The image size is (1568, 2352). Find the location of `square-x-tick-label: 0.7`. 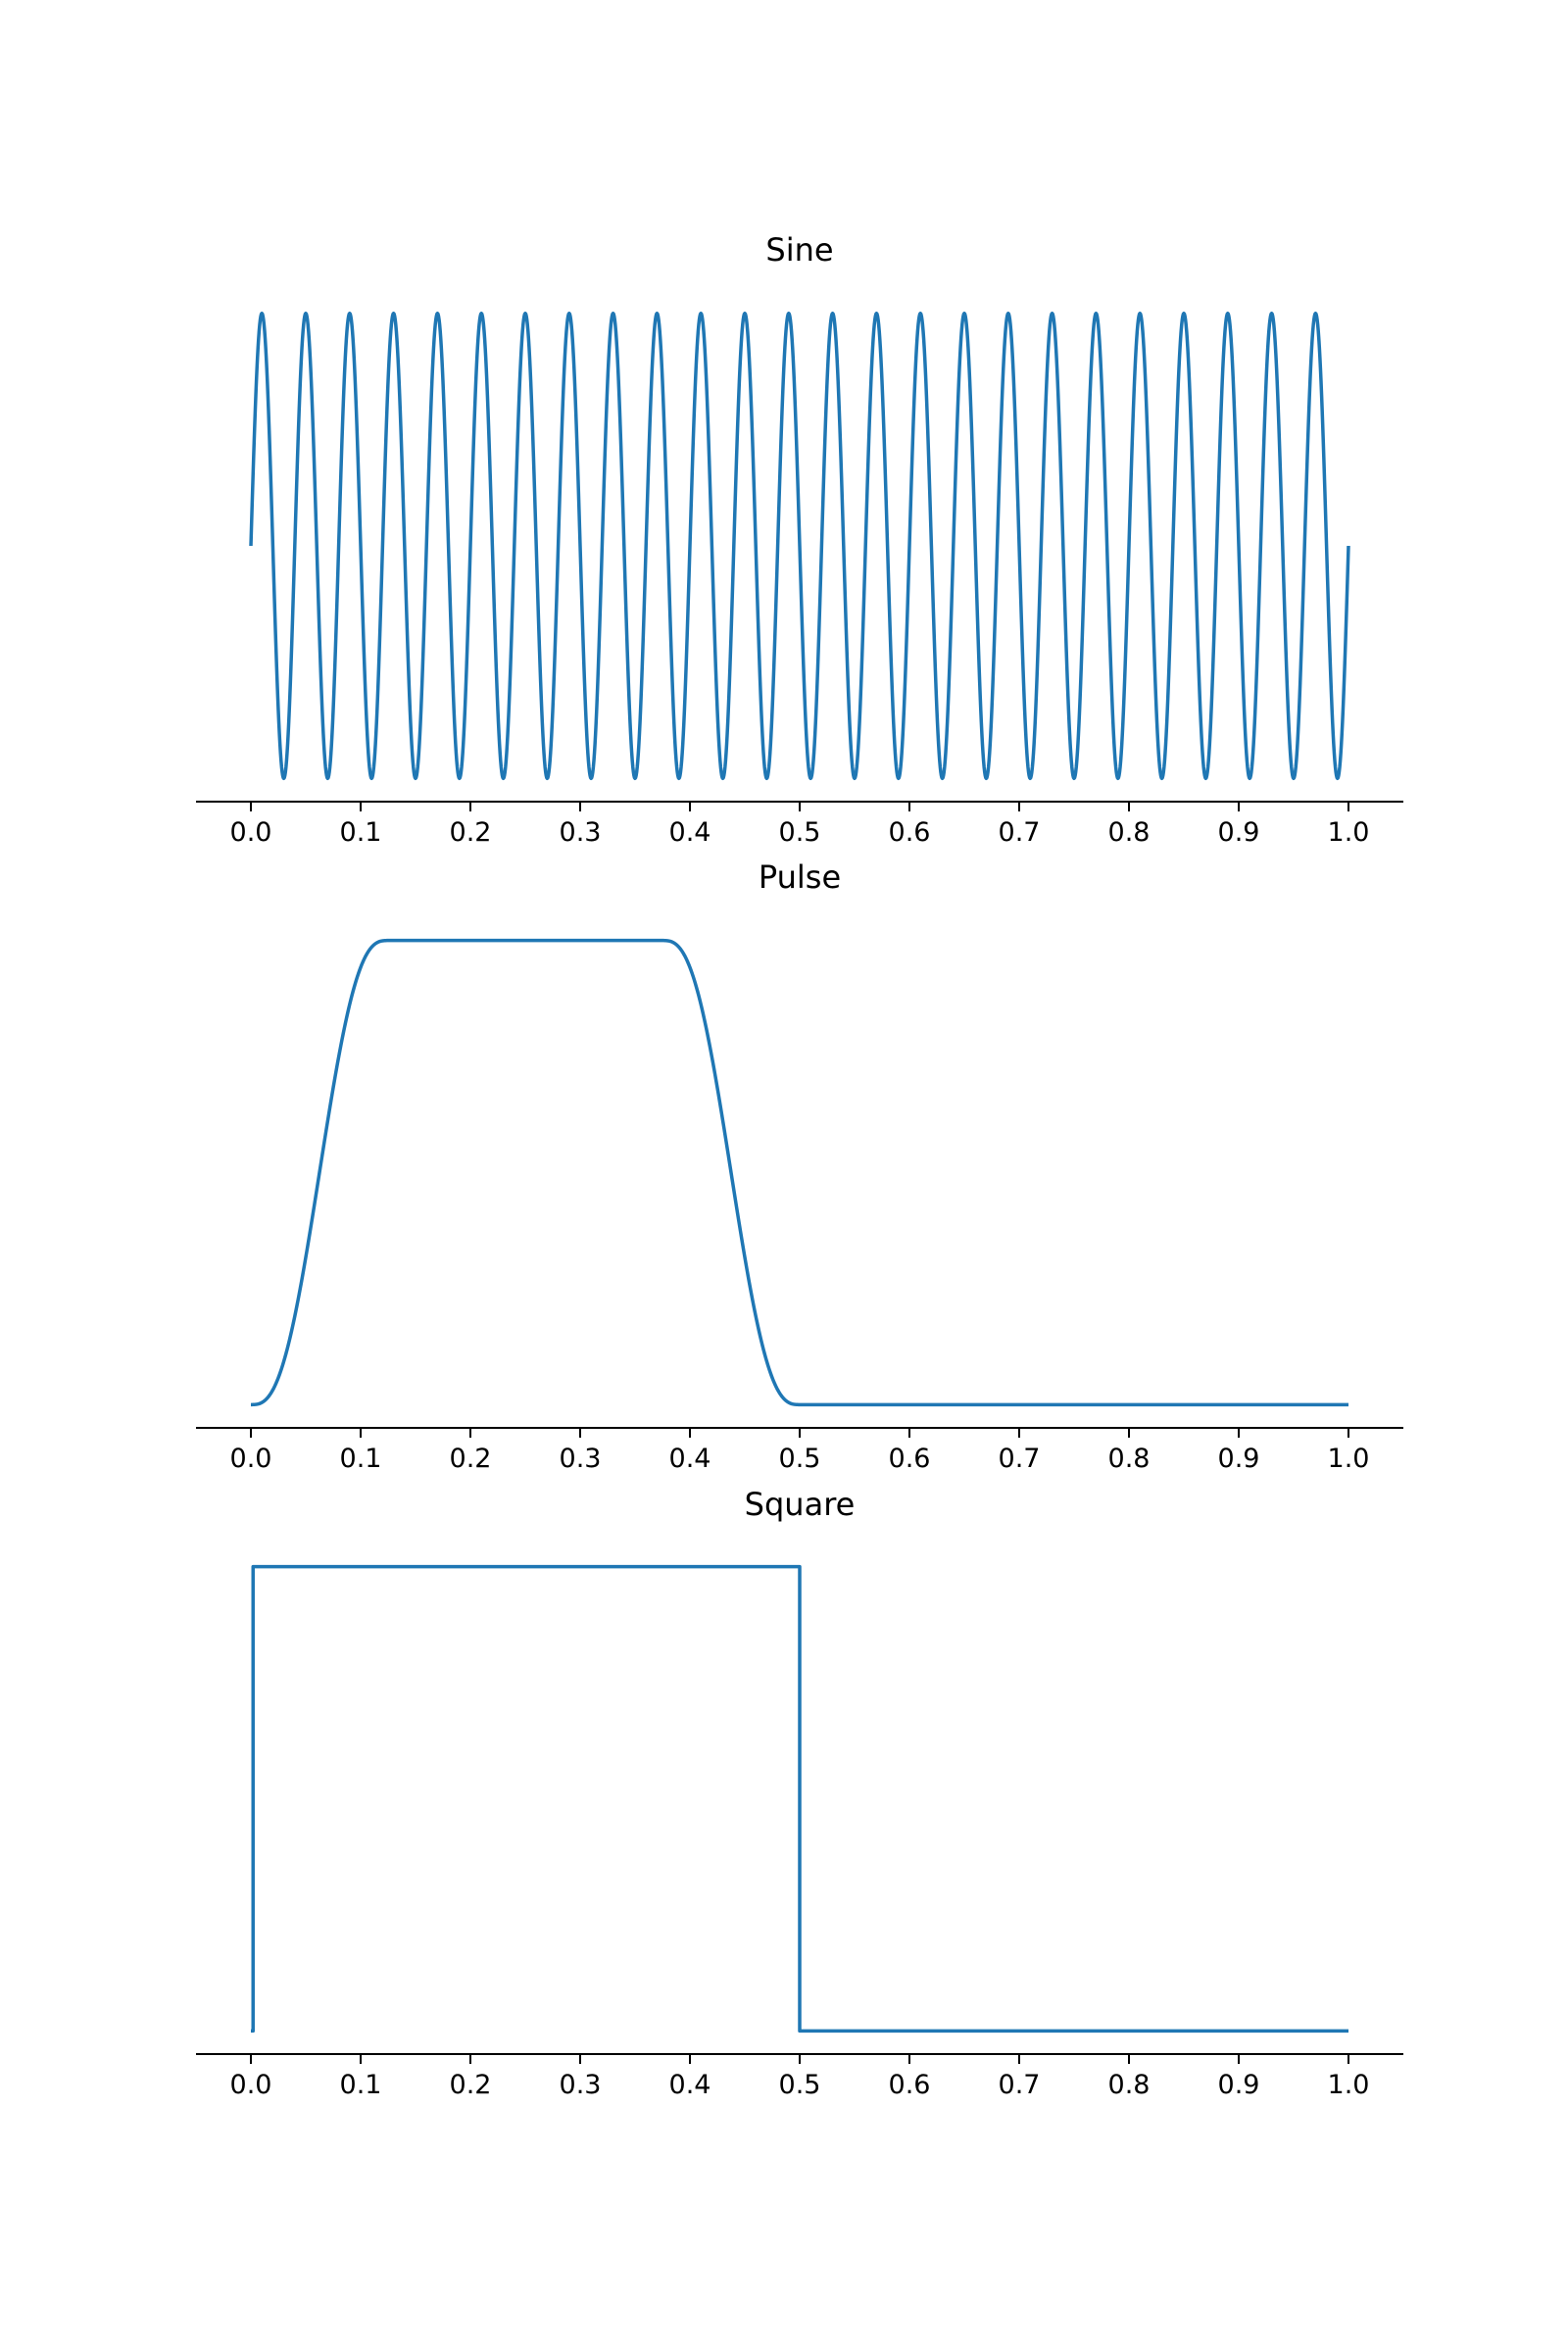

square-x-tick-label: 0.7 is located at coordinates (1020, 2085).